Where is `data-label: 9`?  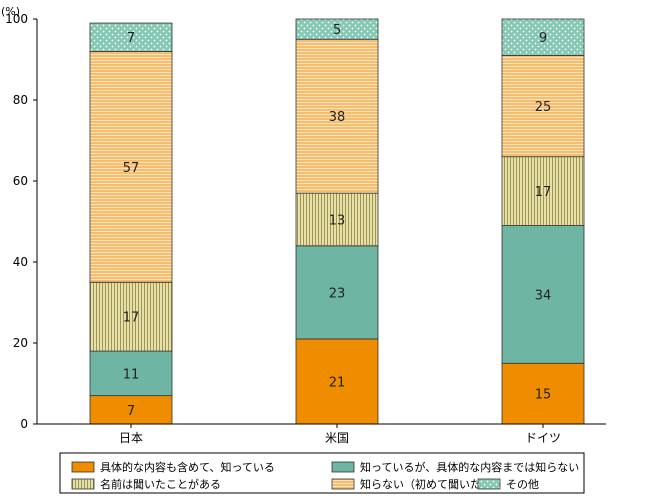
data-label: 9 is located at coordinates (543, 38).